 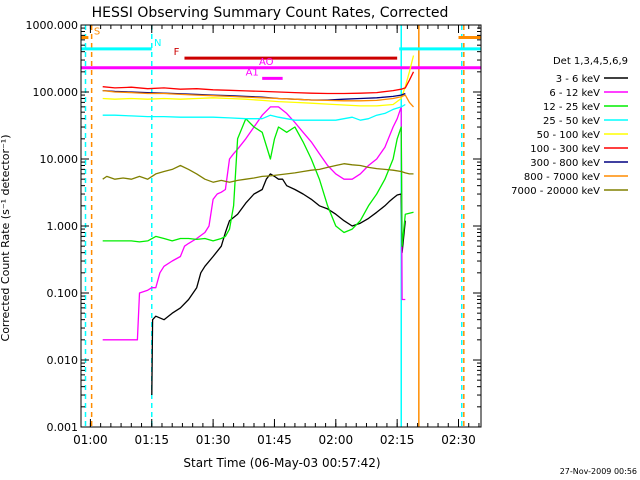 What do you see at coordinates (336, 440) in the screenshot?
I see `x-tick-label-4: 02:00` at bounding box center [336, 440].